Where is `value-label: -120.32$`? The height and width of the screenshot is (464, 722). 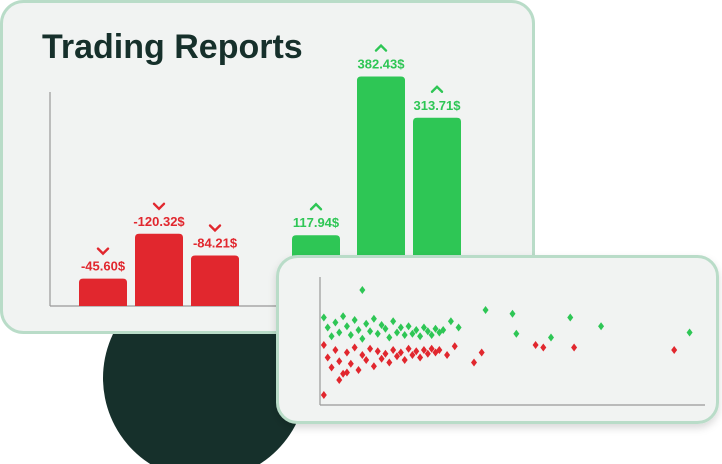
value-label: -120.32$ is located at coordinates (159, 221).